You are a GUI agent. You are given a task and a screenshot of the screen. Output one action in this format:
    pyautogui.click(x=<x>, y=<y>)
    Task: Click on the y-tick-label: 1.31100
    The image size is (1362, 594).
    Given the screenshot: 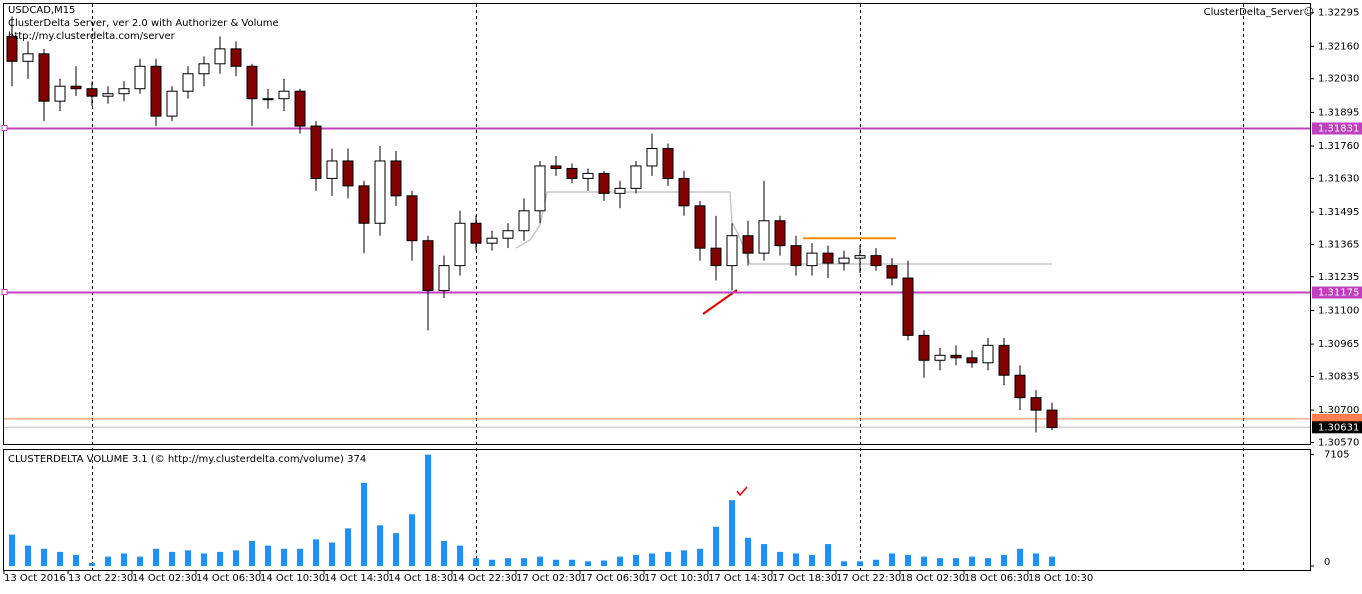 What is the action you would take?
    pyautogui.click(x=1338, y=310)
    